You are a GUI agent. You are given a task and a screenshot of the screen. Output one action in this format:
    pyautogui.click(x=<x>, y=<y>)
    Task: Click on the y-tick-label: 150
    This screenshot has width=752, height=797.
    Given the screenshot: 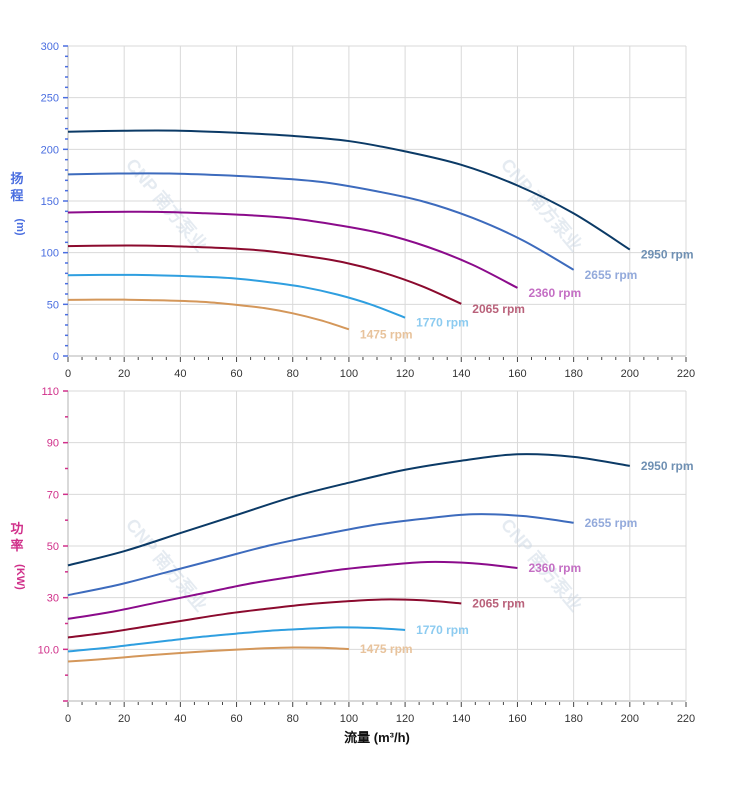 What is the action you would take?
    pyautogui.click(x=50, y=202)
    